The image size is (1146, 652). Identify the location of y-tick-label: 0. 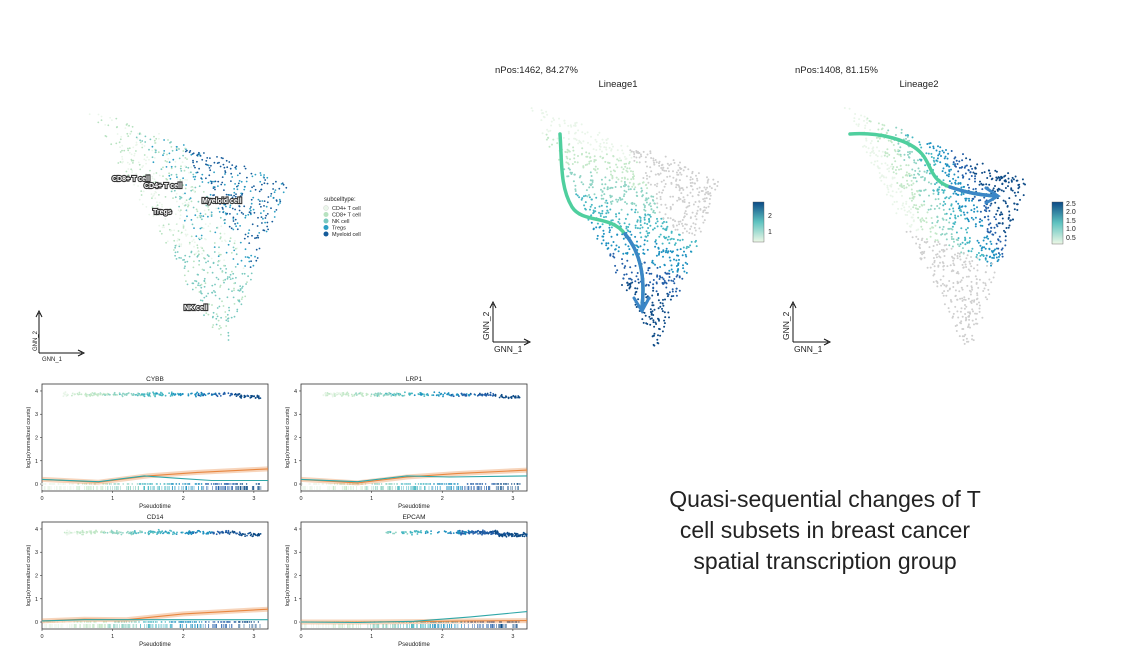
(36, 485).